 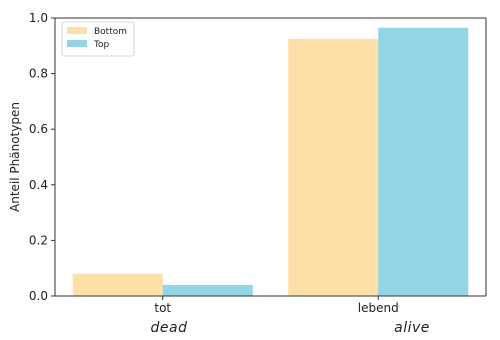 What do you see at coordinates (207, 290) in the screenshot?
I see `bar-top-tot` at bounding box center [207, 290].